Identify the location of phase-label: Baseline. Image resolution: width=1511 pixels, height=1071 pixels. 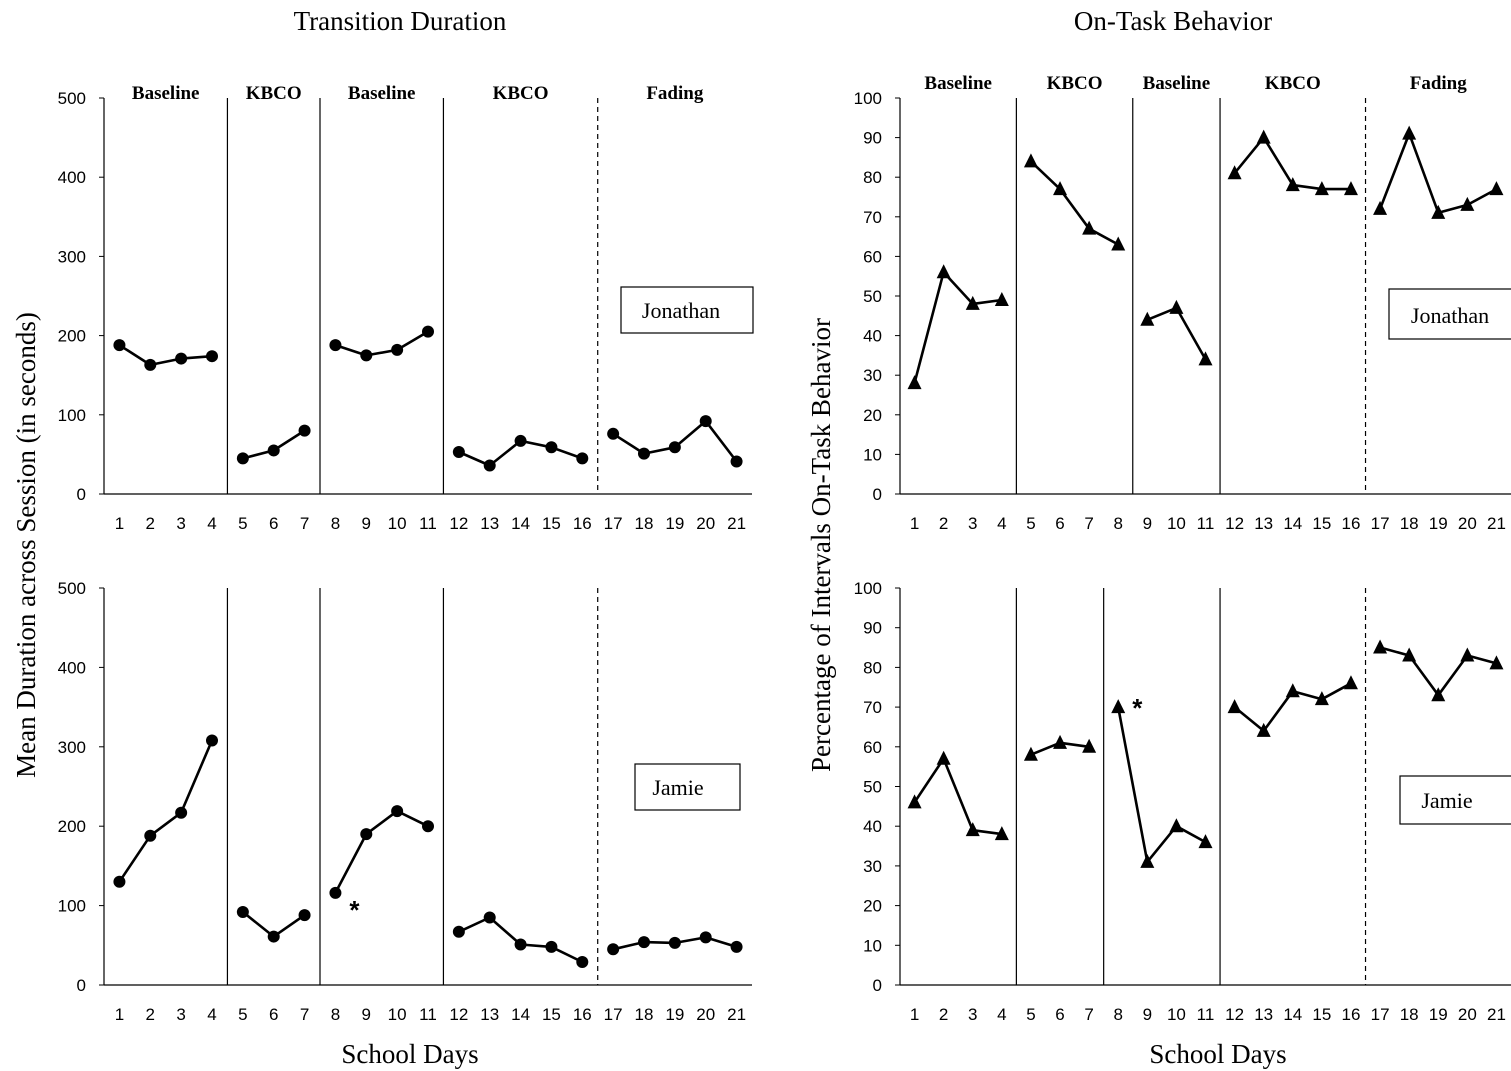
(1177, 83).